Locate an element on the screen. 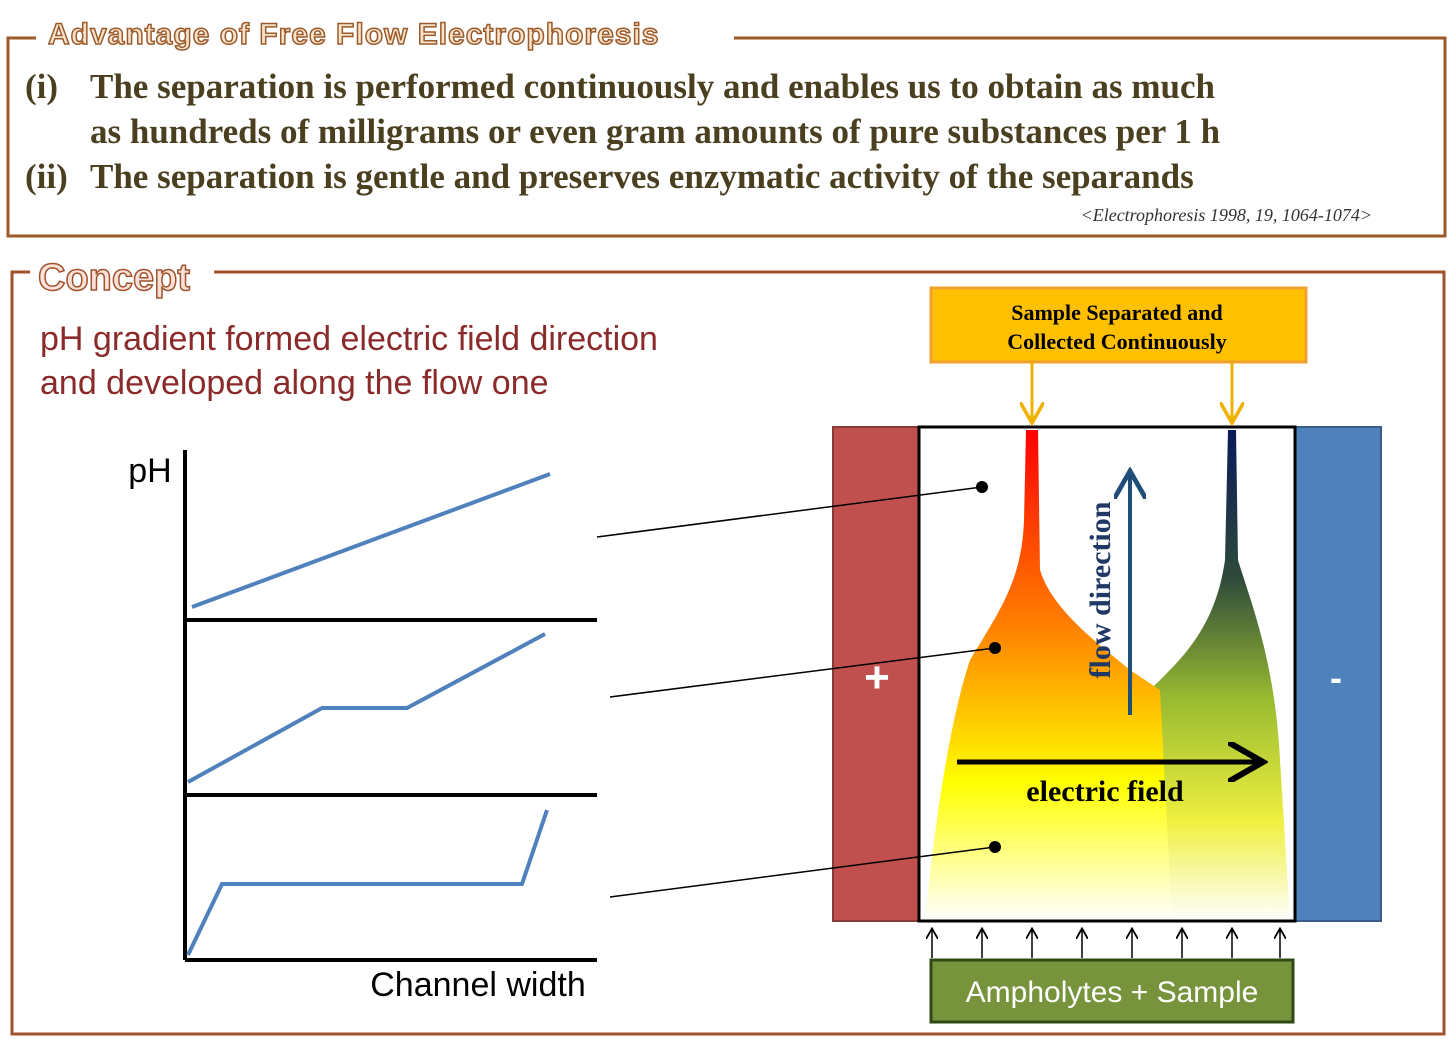  flow-label: flow direction is located at coordinates (1100, 589).